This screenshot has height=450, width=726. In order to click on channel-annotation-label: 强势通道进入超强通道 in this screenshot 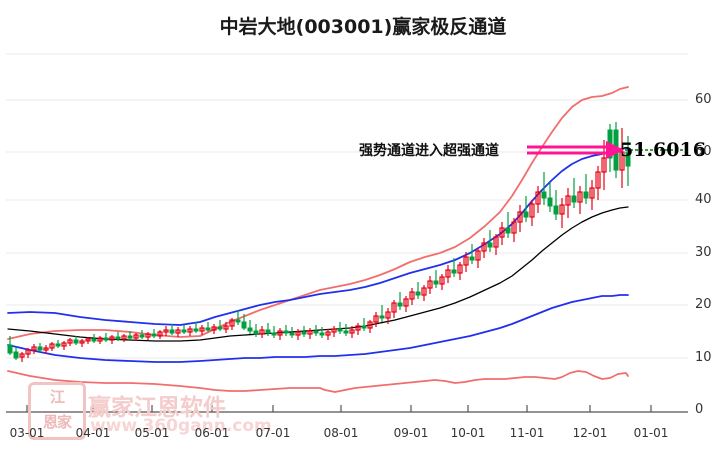, I will do `click(429, 151)`.